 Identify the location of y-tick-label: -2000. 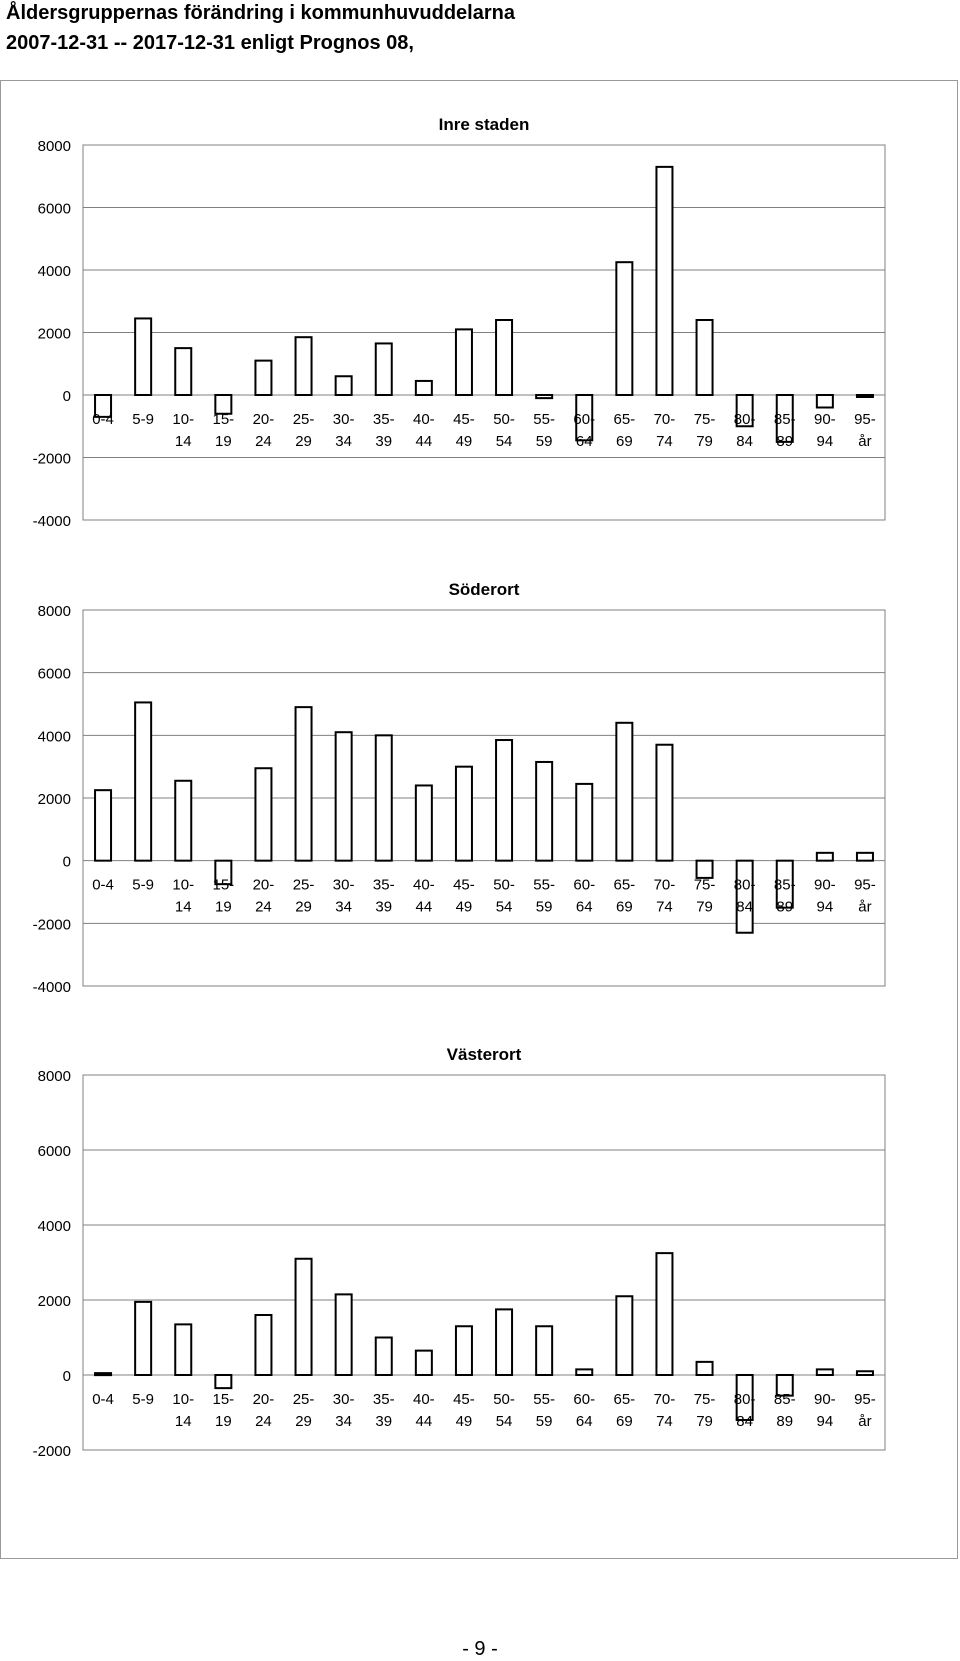
(52, 924).